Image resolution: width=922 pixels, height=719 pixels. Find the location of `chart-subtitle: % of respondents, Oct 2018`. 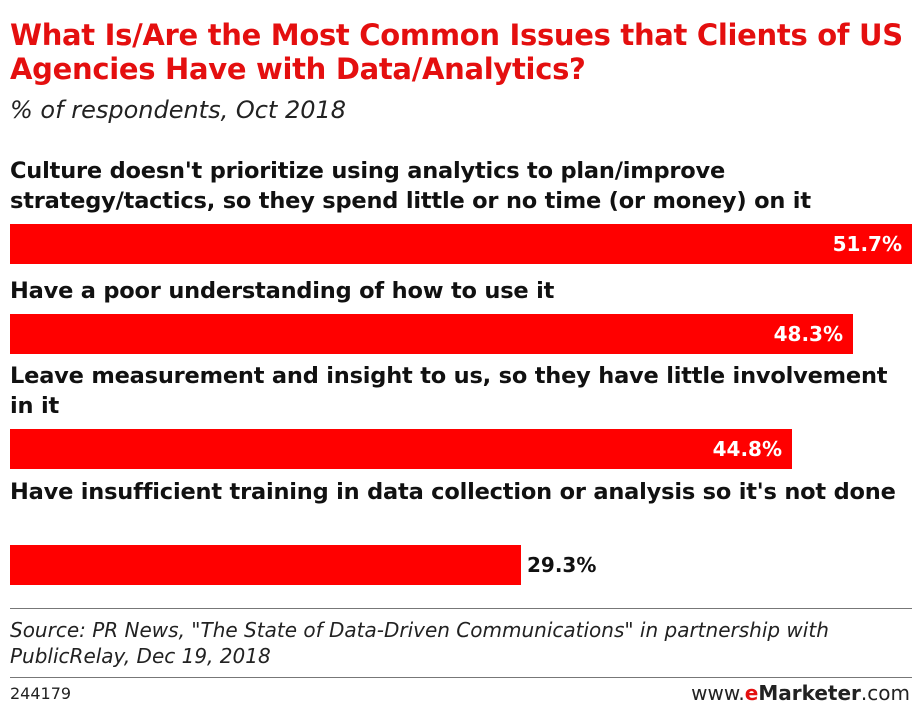

chart-subtitle: % of respondents, Oct 2018 is located at coordinates (178, 110).